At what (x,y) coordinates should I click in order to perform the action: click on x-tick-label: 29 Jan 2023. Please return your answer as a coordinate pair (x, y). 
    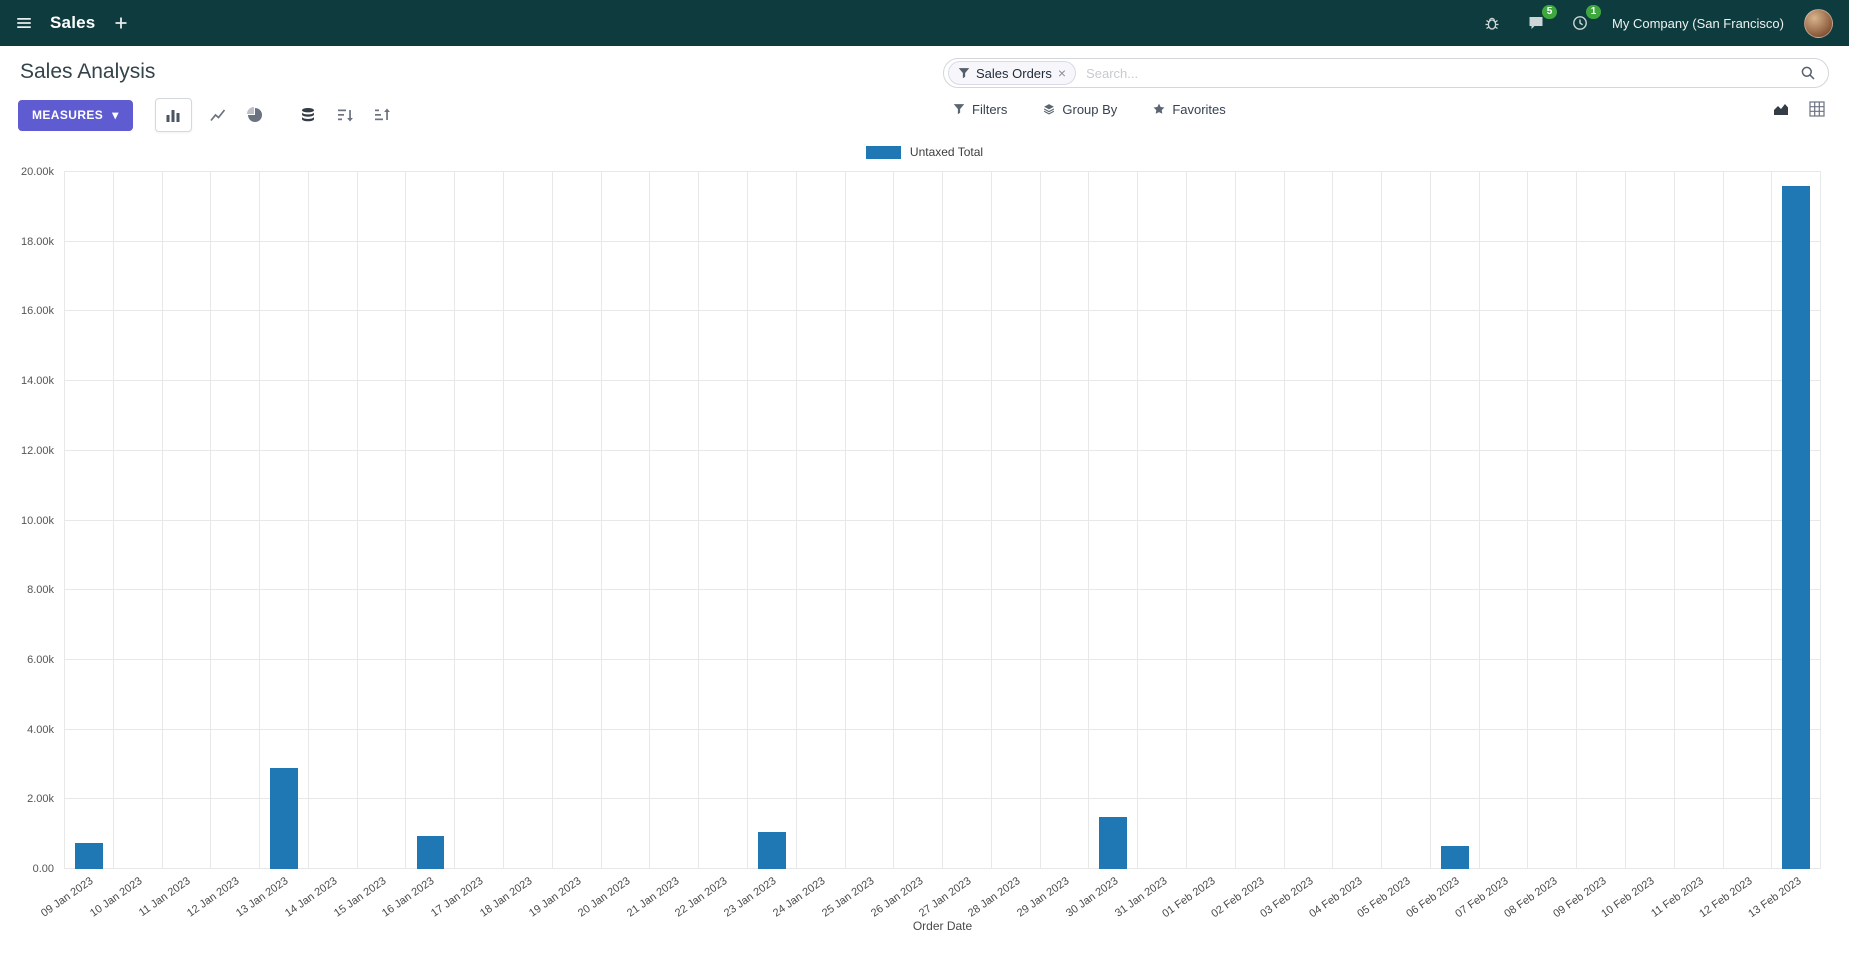
    Looking at the image, I should click on (1043, 897).